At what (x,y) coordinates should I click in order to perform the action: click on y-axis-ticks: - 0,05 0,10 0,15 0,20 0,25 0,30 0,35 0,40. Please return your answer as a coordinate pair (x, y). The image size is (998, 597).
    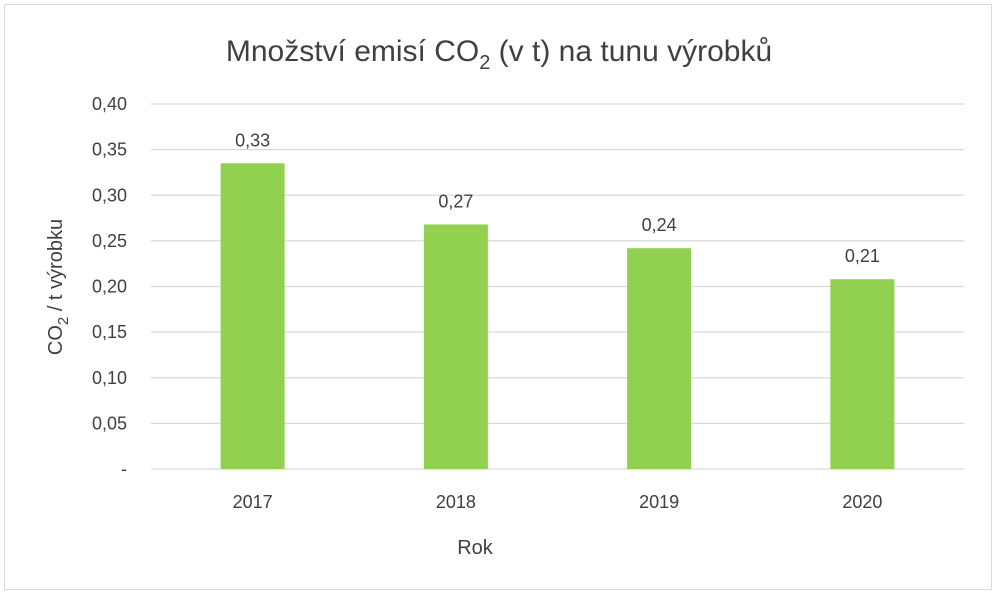
    Looking at the image, I should click on (109, 286).